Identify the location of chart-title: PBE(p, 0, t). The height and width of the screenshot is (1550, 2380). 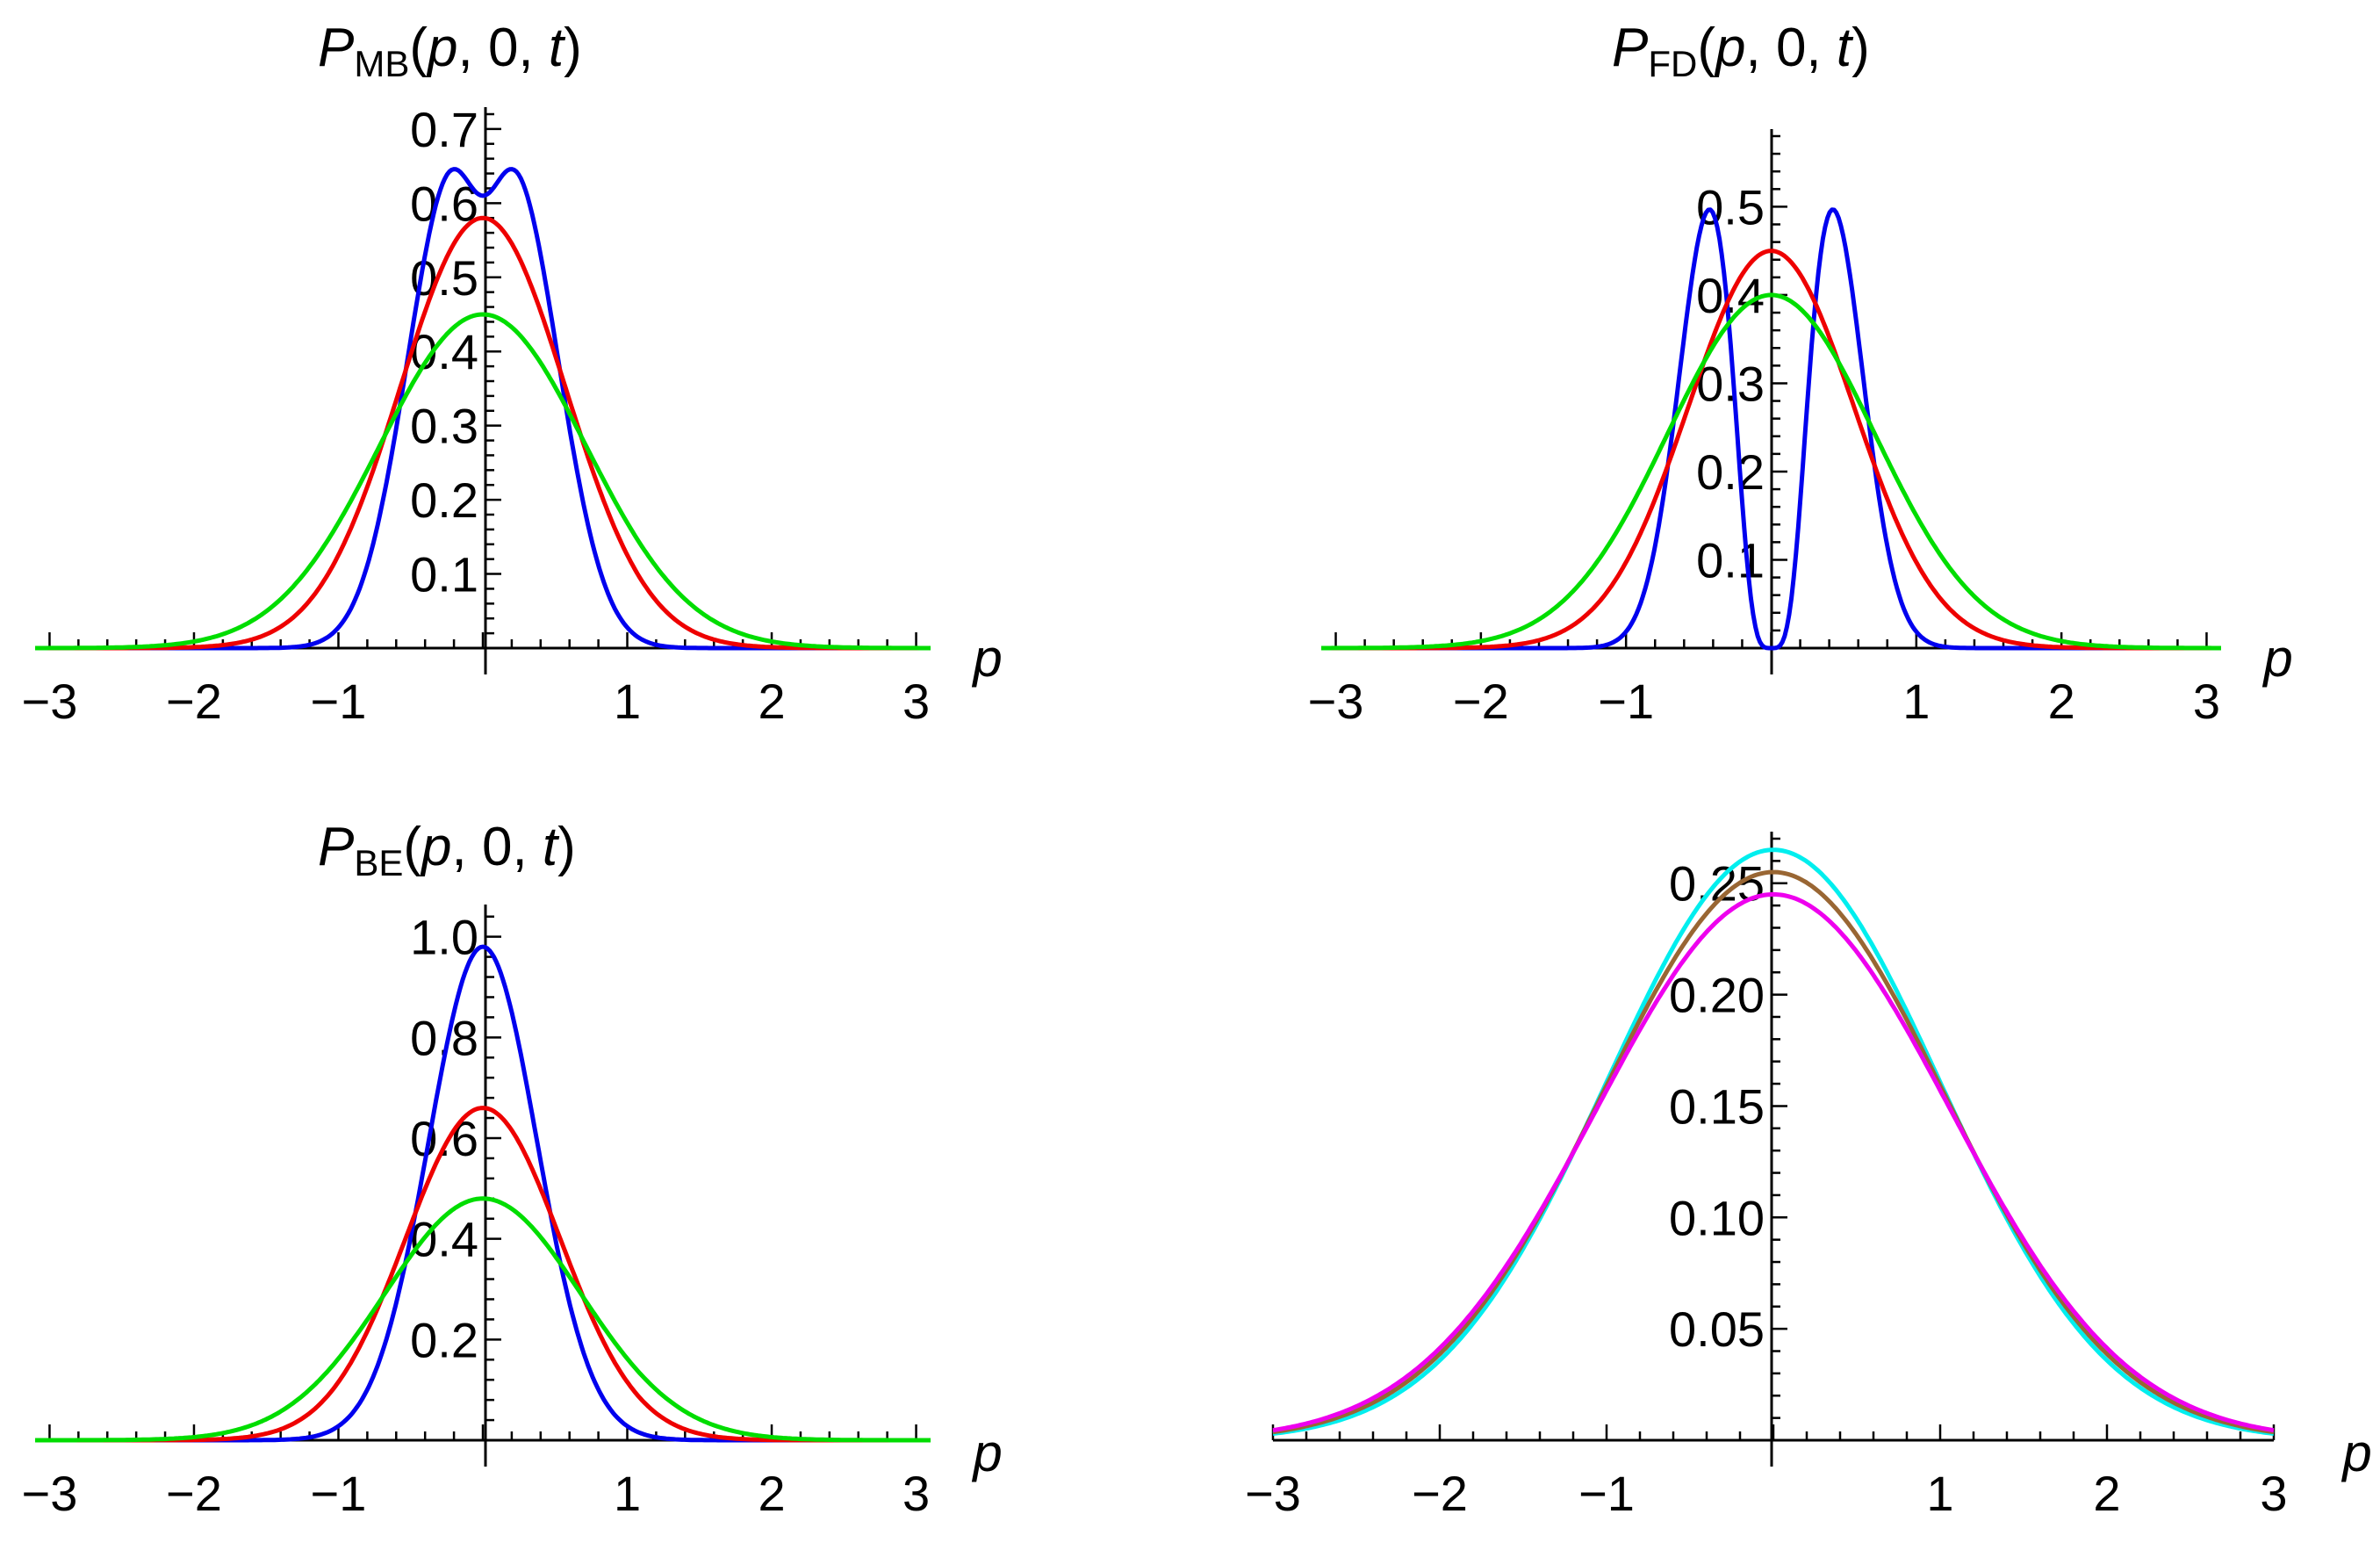
(447, 850).